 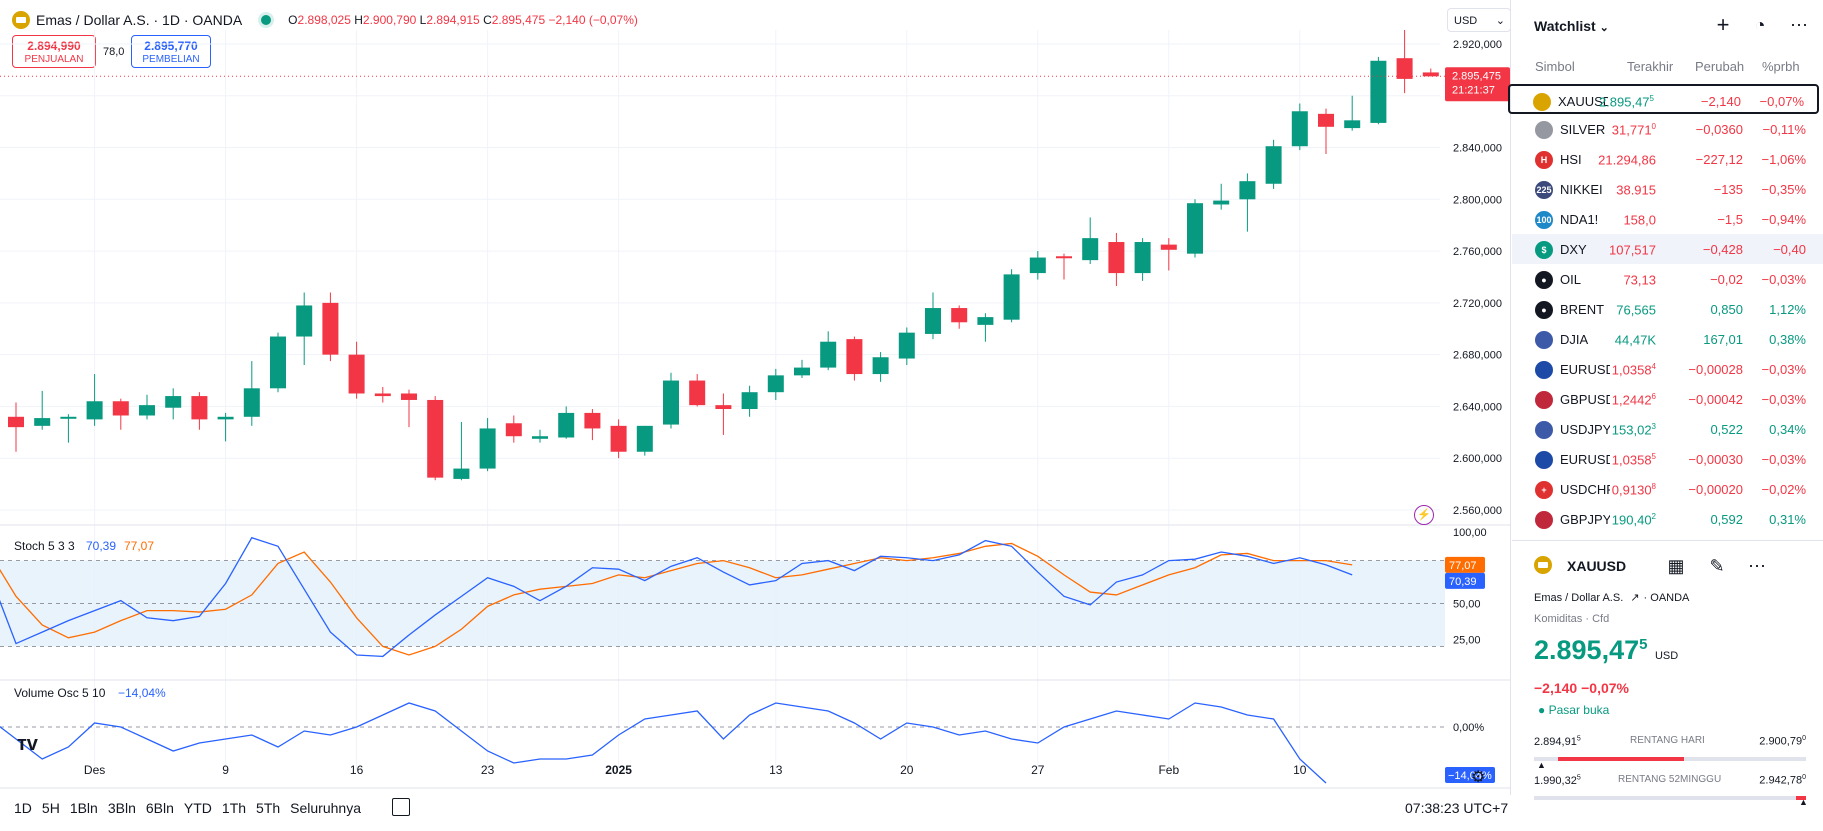 I want to click on watchlist-row: ● OIL 73,13 −0,02 −0,03%, so click(x=1667, y=279).